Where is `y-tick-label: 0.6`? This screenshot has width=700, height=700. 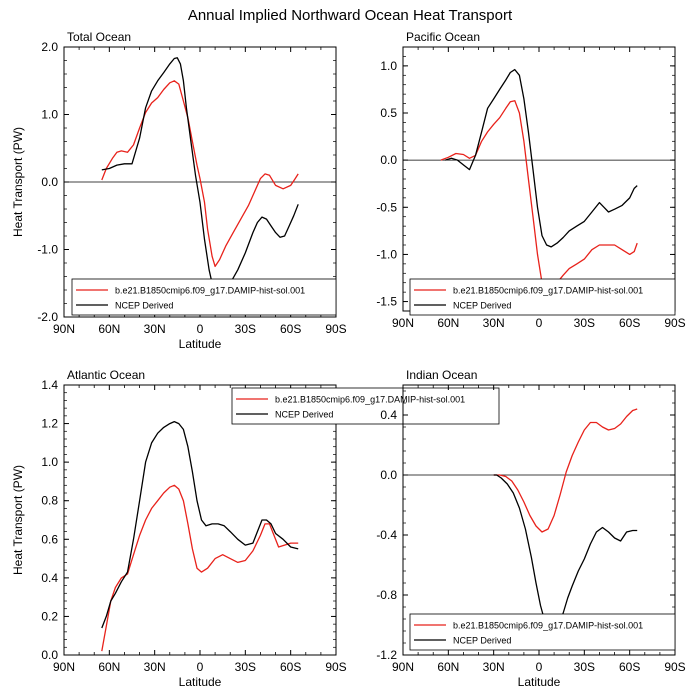 y-tick-label: 0.6 is located at coordinates (49, 539).